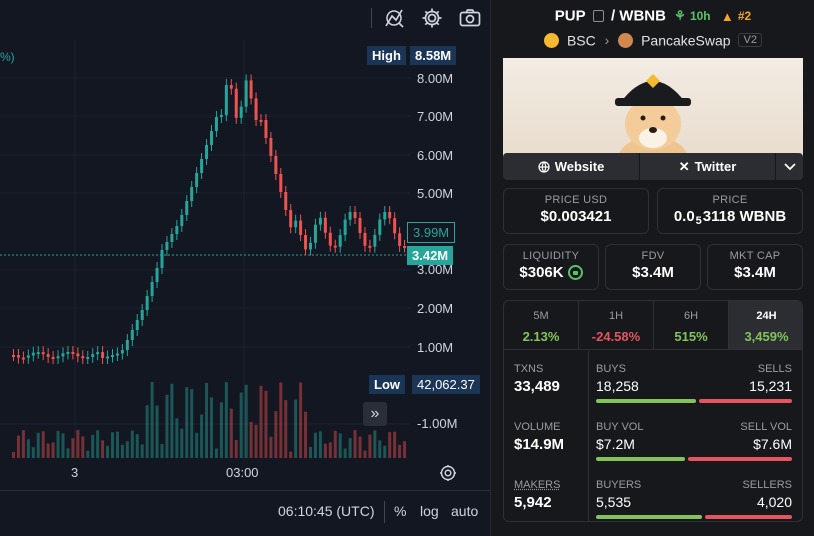 This screenshot has width=814, height=536. Describe the element at coordinates (765, 325) in the screenshot. I see `tab-24h: 24H 3,459%` at that location.